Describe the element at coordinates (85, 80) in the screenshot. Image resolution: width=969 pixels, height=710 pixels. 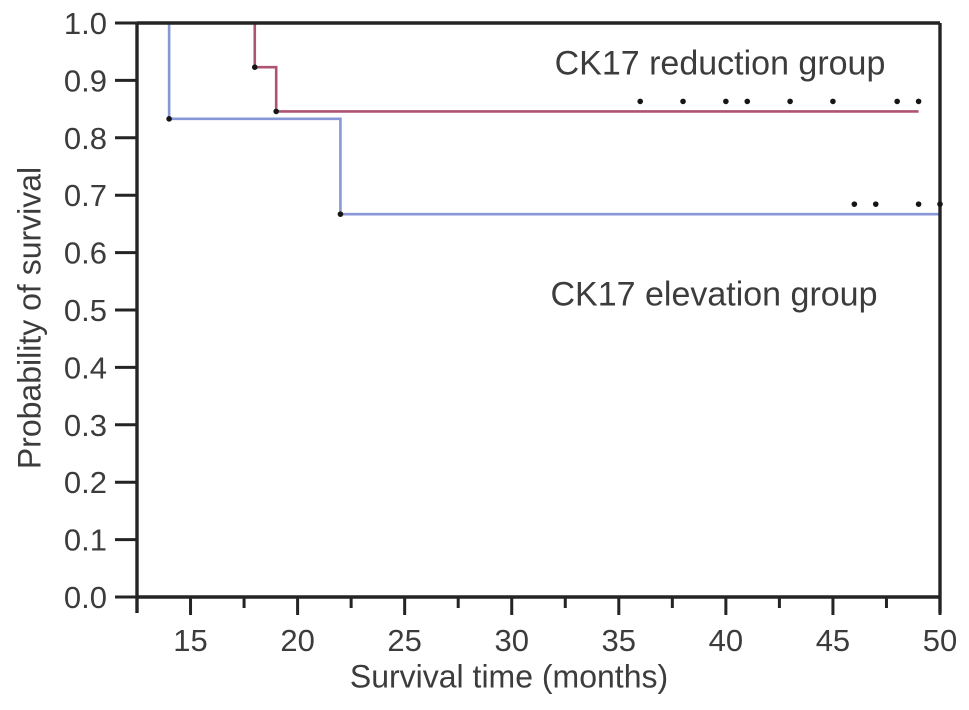
I see `y-tick-label: 0.9` at that location.